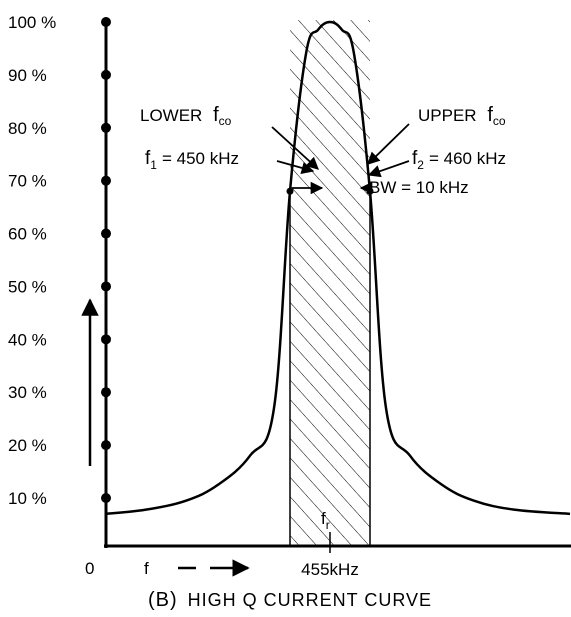 This screenshot has height=617, width=571. Describe the element at coordinates (290, 191) in the screenshot. I see `lower-cutoff-point` at that location.